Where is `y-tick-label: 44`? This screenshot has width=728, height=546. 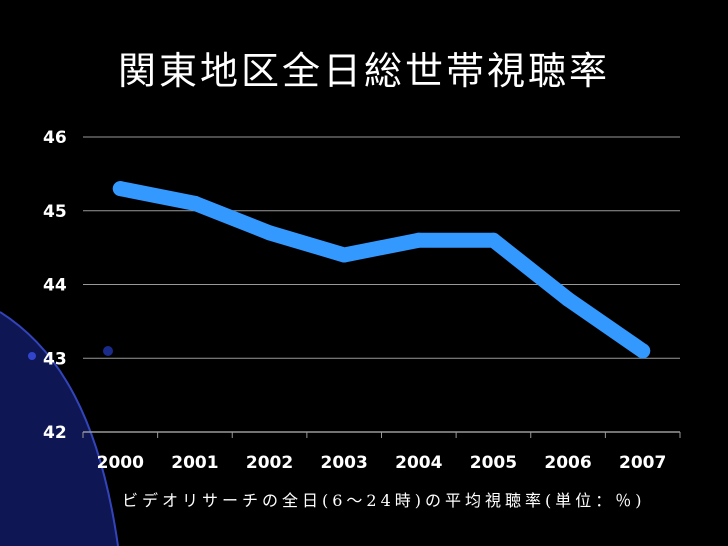 y-tick-label: 44 is located at coordinates (55, 286).